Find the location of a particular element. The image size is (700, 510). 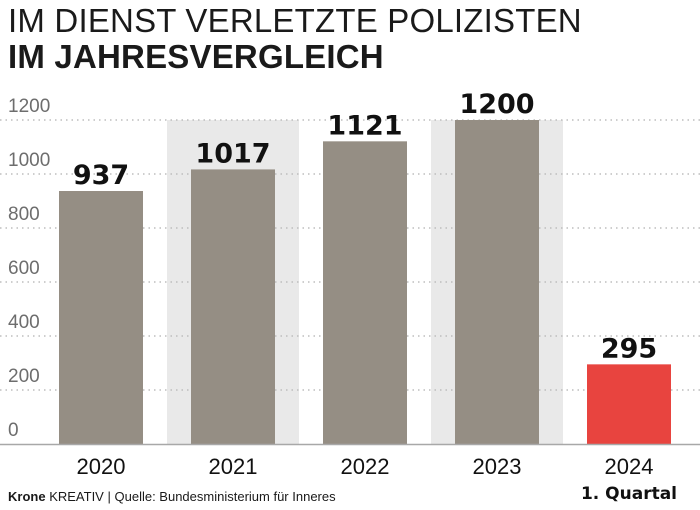

brand-name: Krone is located at coordinates (27, 496).